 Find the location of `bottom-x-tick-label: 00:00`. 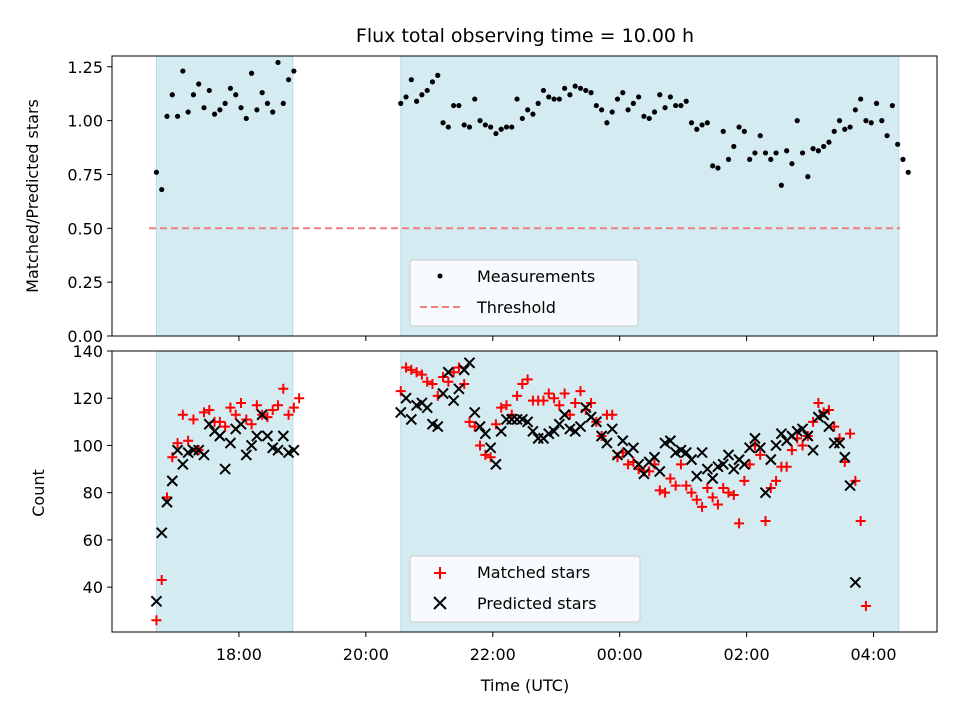

bottom-x-tick-label: 00:00 is located at coordinates (620, 654).